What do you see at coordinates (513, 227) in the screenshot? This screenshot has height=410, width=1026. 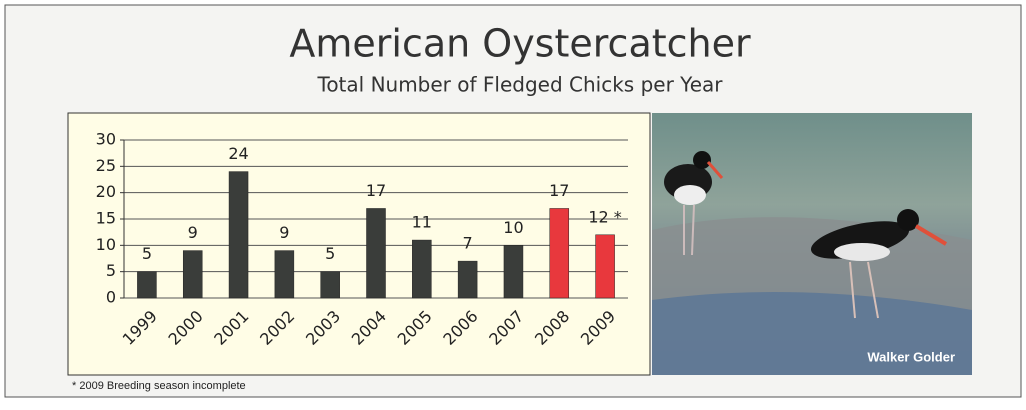 I see `value-label: 10` at bounding box center [513, 227].